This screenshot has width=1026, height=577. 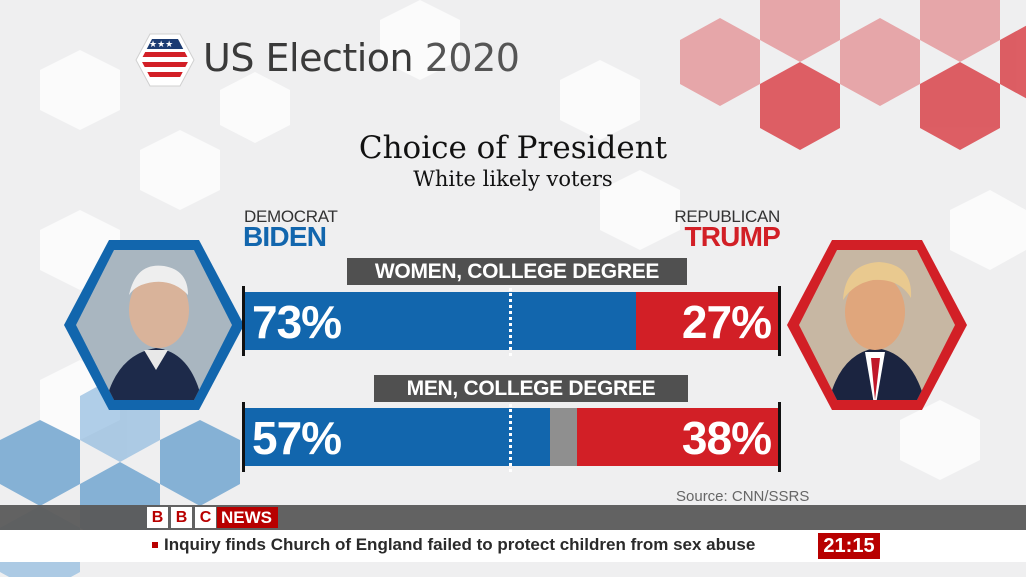 I want to click on axis-tick-right-women, so click(x=779, y=321).